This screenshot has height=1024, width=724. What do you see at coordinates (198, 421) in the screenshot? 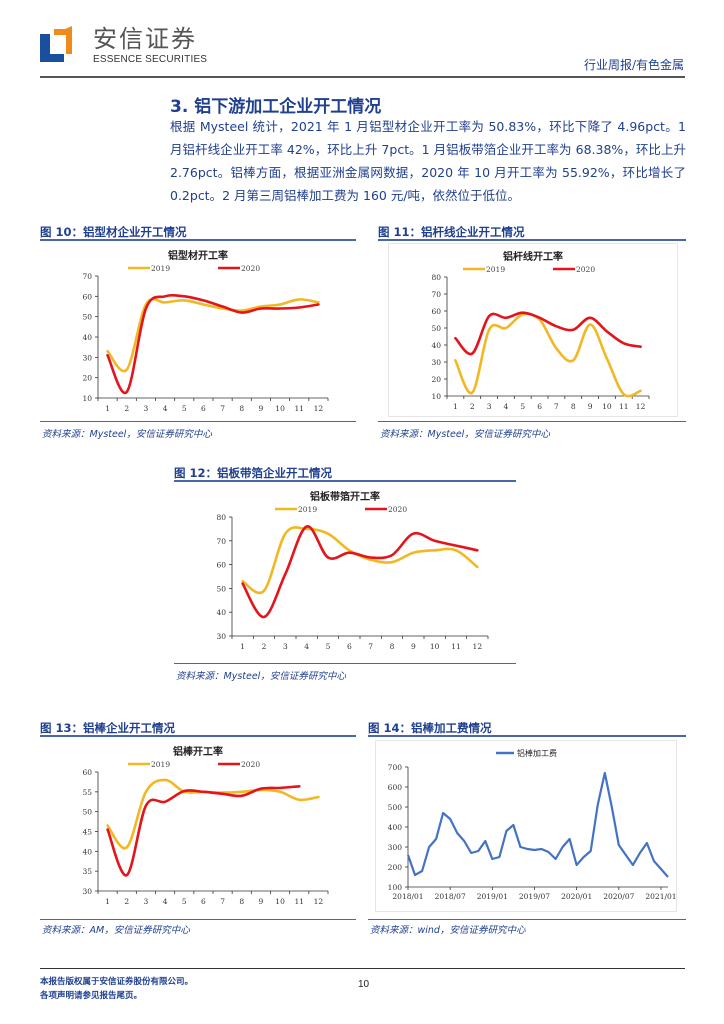
I see `figure-10-bottom-rule` at bounding box center [198, 421].